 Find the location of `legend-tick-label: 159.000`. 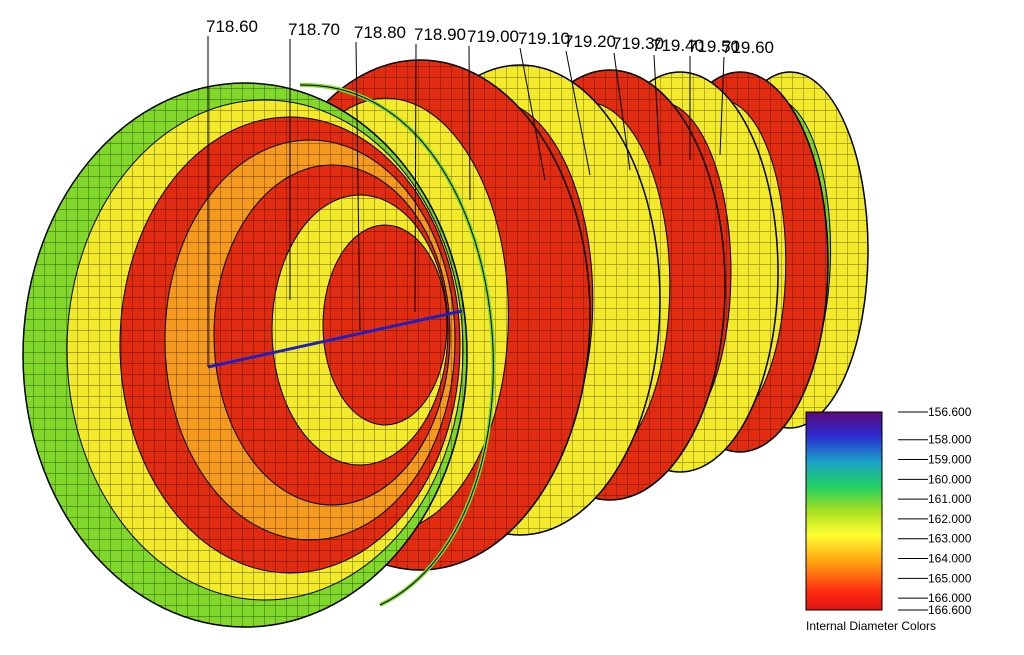

legend-tick-label: 159.000 is located at coordinates (950, 460).